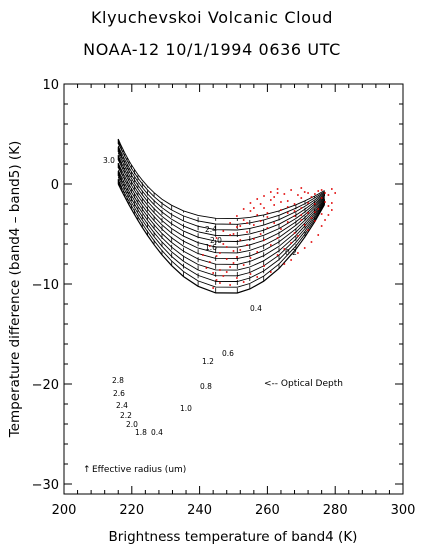 The width and height of the screenshot is (425, 550). What do you see at coordinates (291, 252) in the screenshot?
I see `optical-depth-label: 0.2` at bounding box center [291, 252].